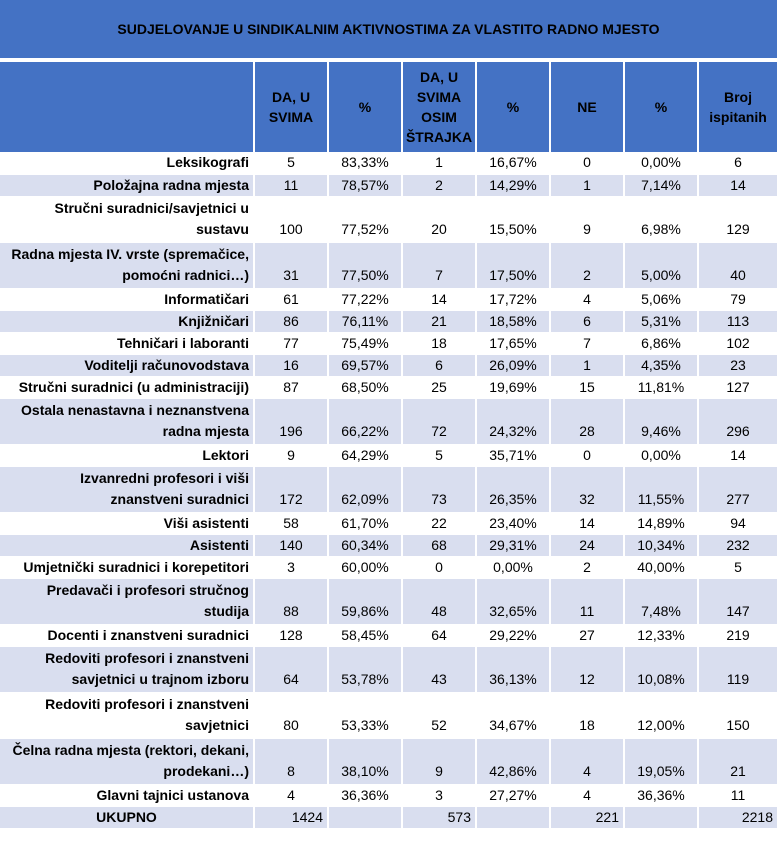 The image size is (777, 858). Describe the element at coordinates (439, 163) in the screenshot. I see `cell-da-osim: 1` at that location.